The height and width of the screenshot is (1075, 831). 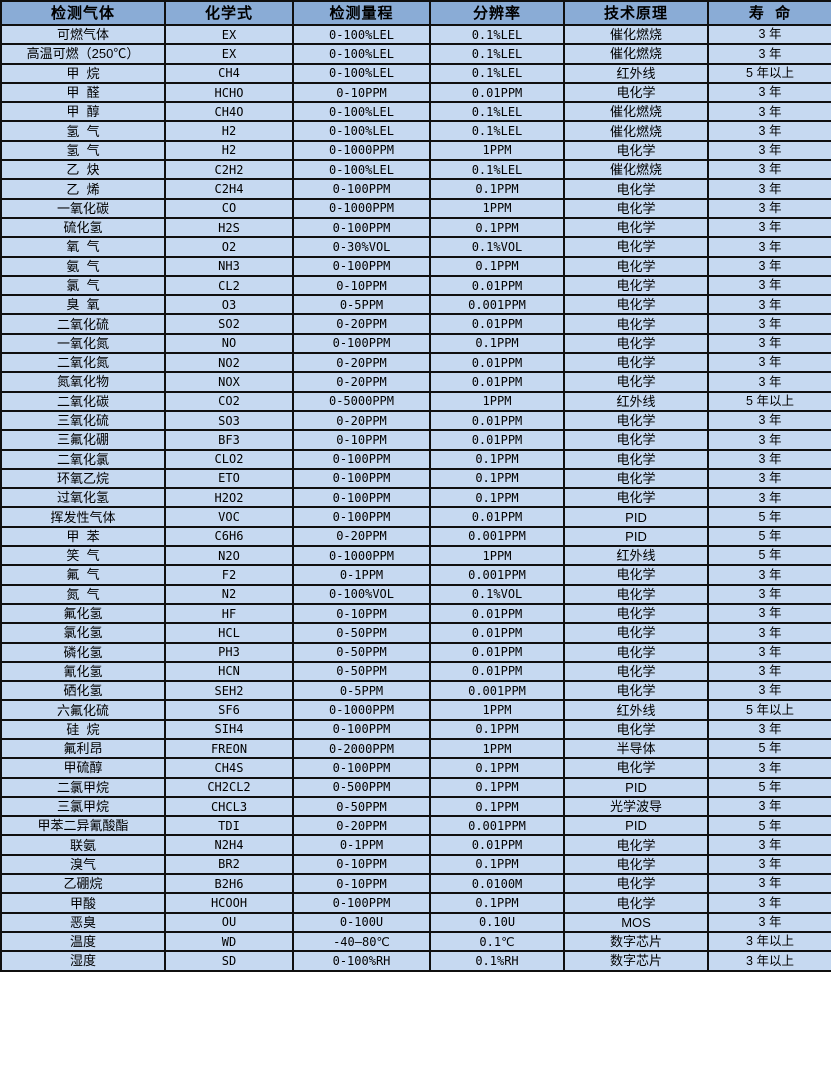 I want to click on table-cell-formula: BF3, so click(x=229, y=440).